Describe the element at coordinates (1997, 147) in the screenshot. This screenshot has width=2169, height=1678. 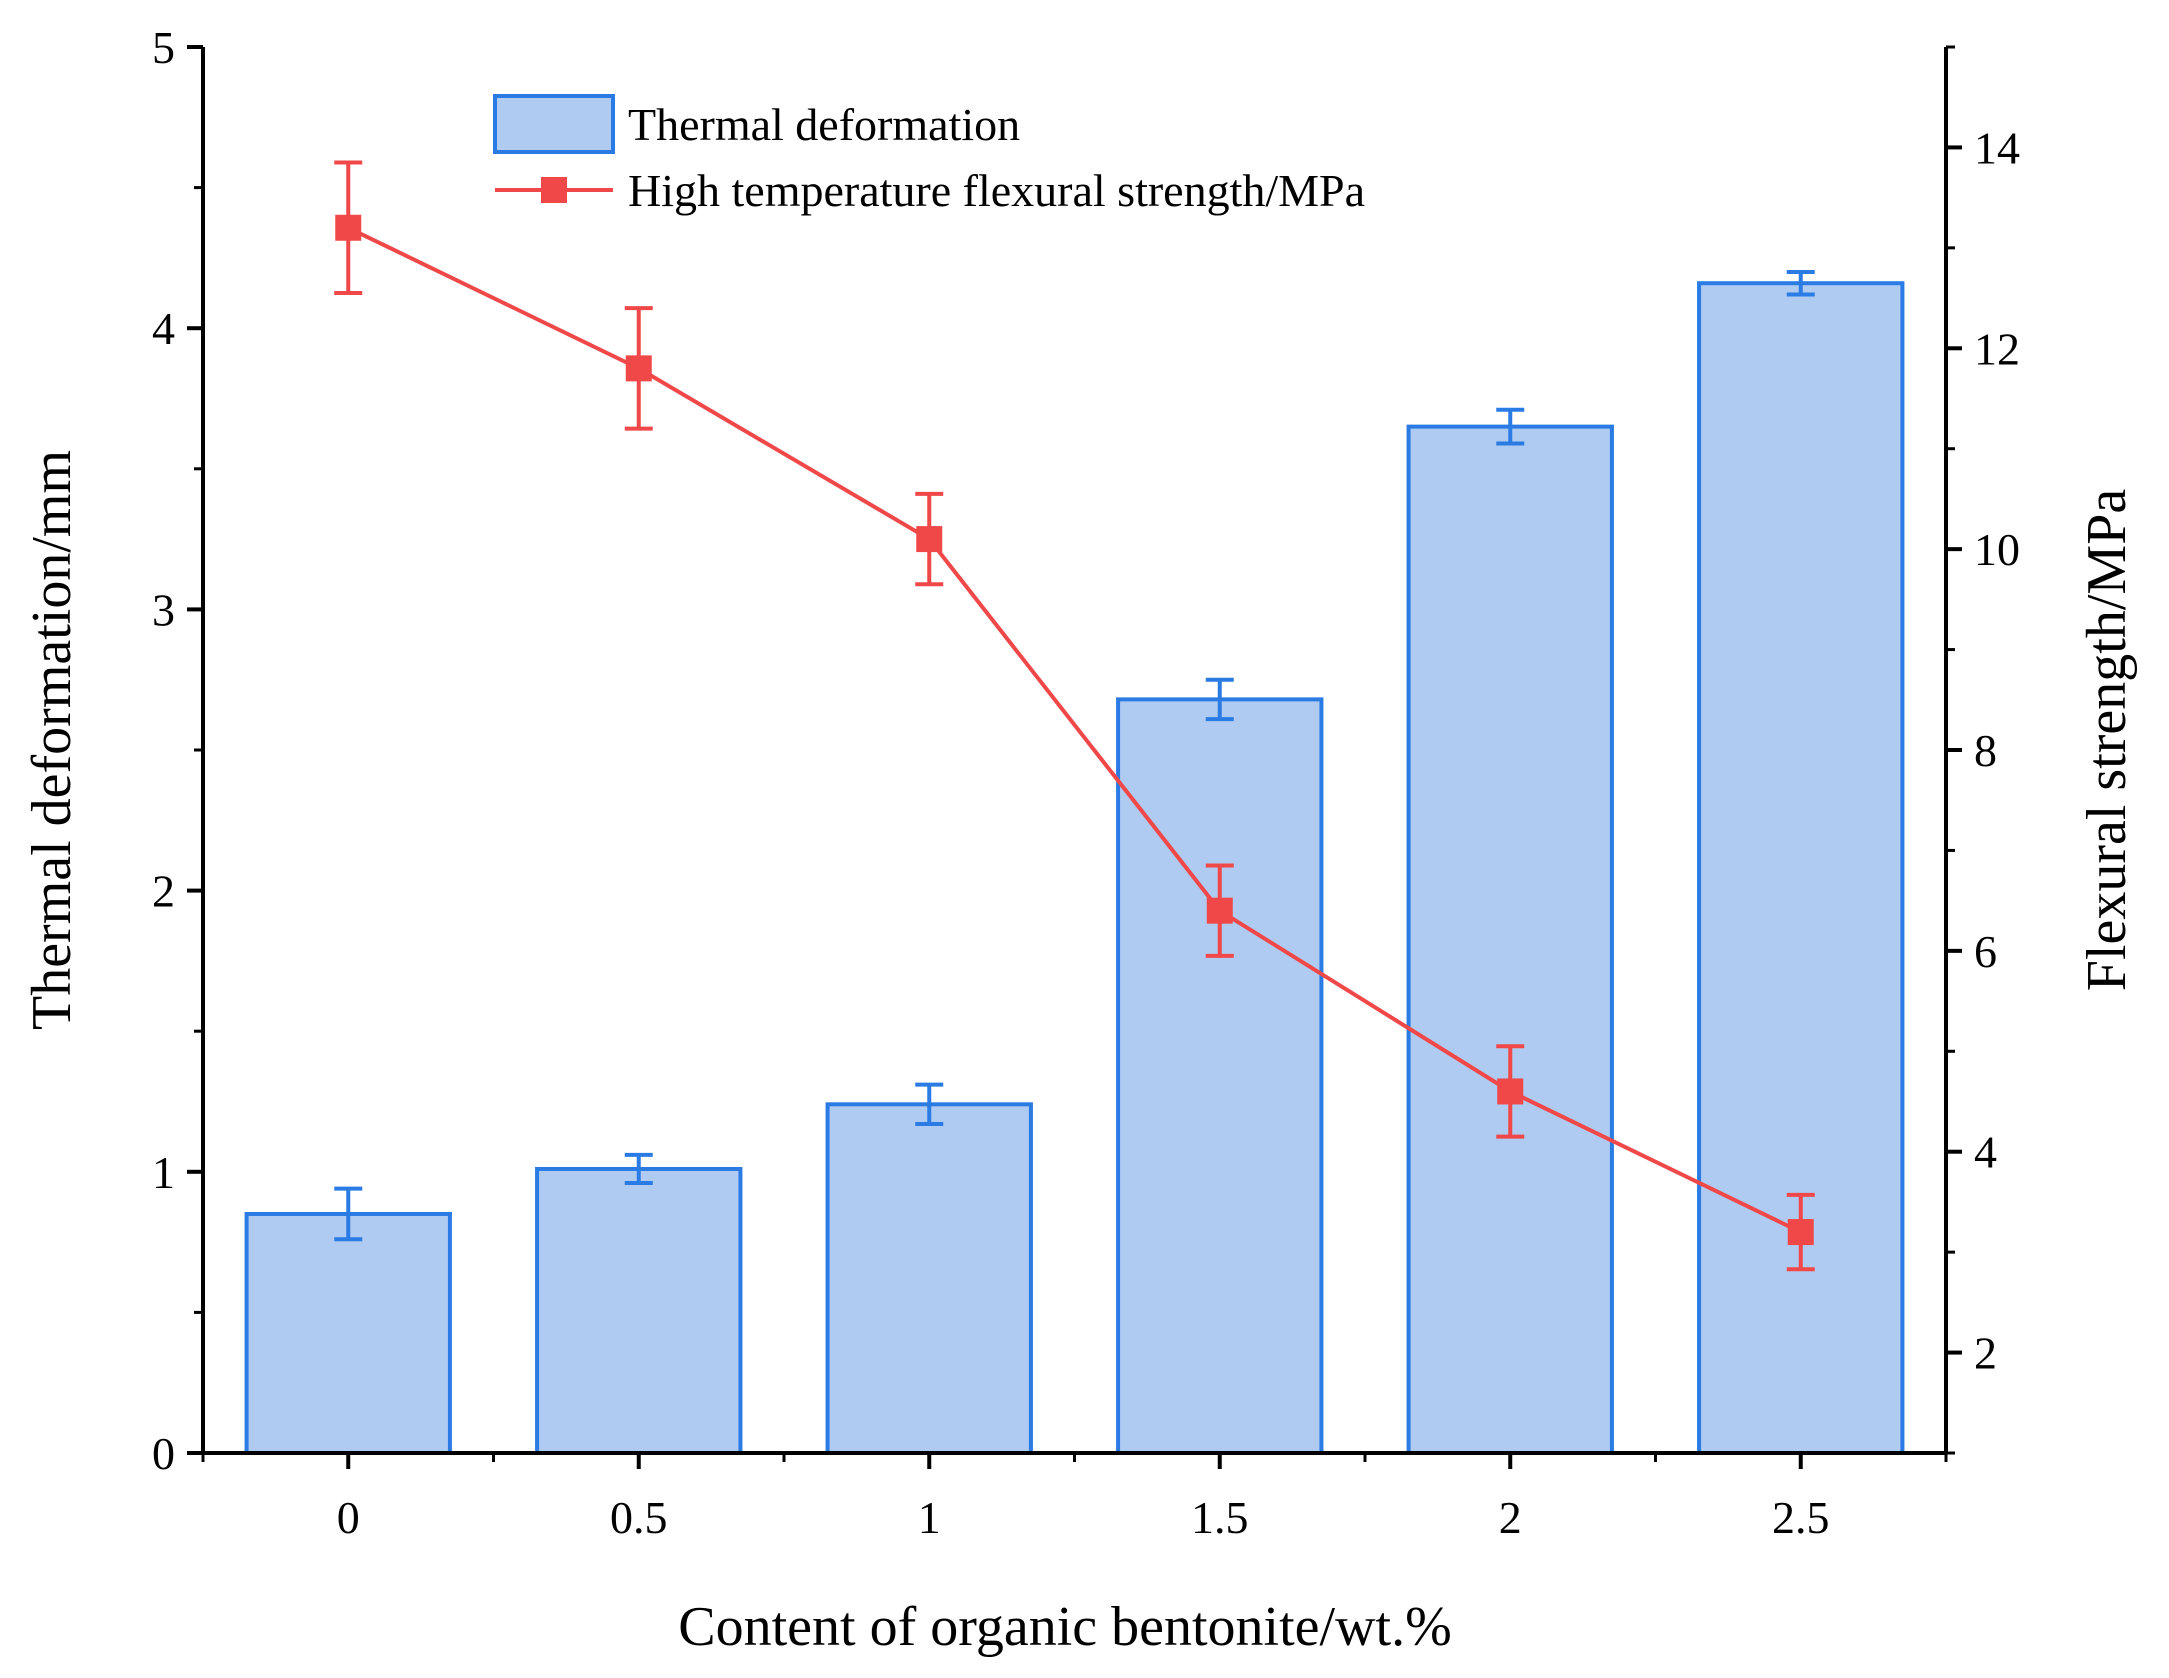
I see `right-tick-label-14: 14` at that location.